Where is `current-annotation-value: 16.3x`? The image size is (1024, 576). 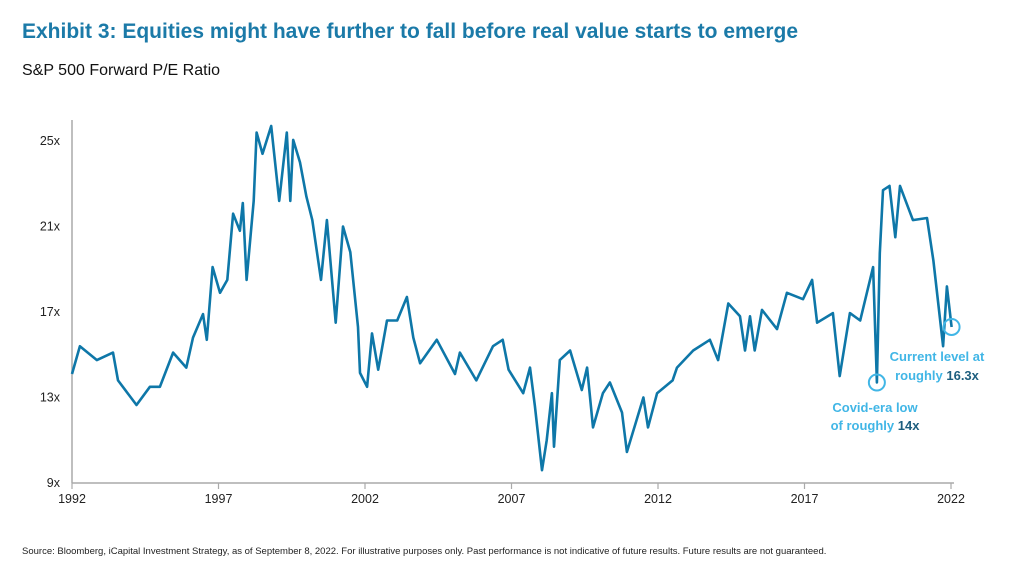
current-annotation-value: 16.3x is located at coordinates (962, 375).